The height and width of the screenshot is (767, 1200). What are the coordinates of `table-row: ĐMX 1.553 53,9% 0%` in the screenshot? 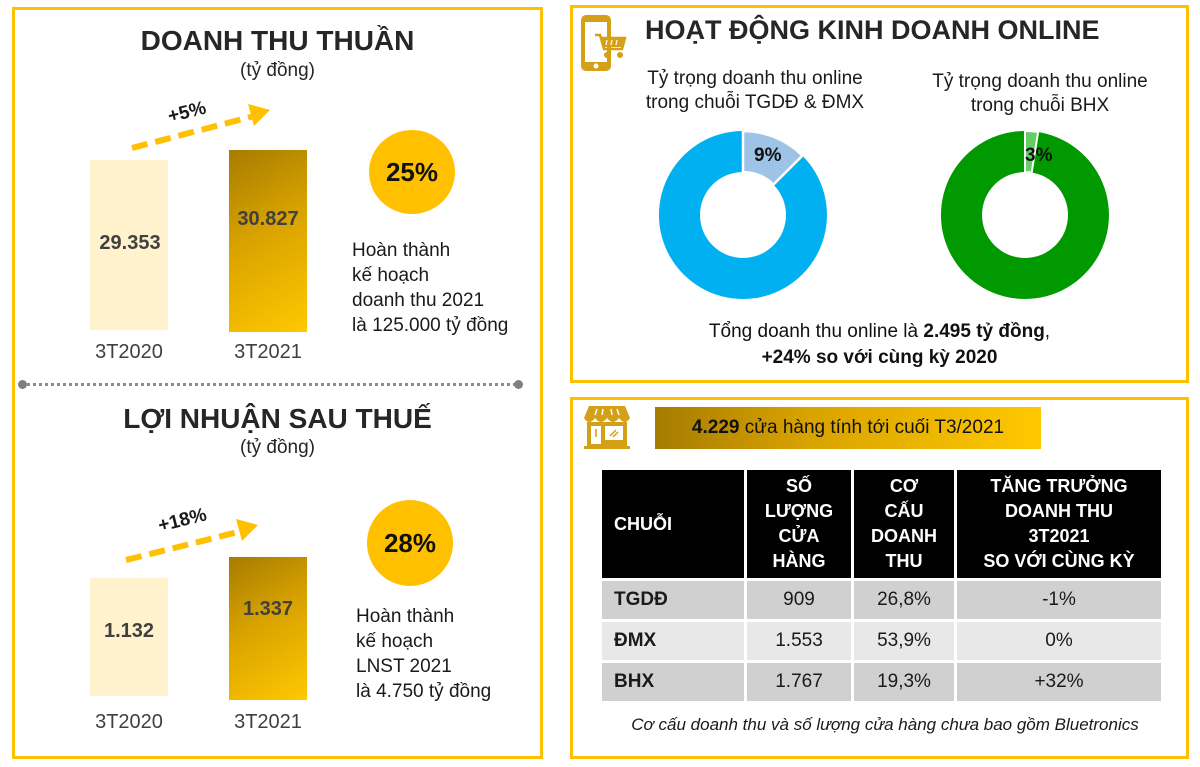 It's located at (881, 641).